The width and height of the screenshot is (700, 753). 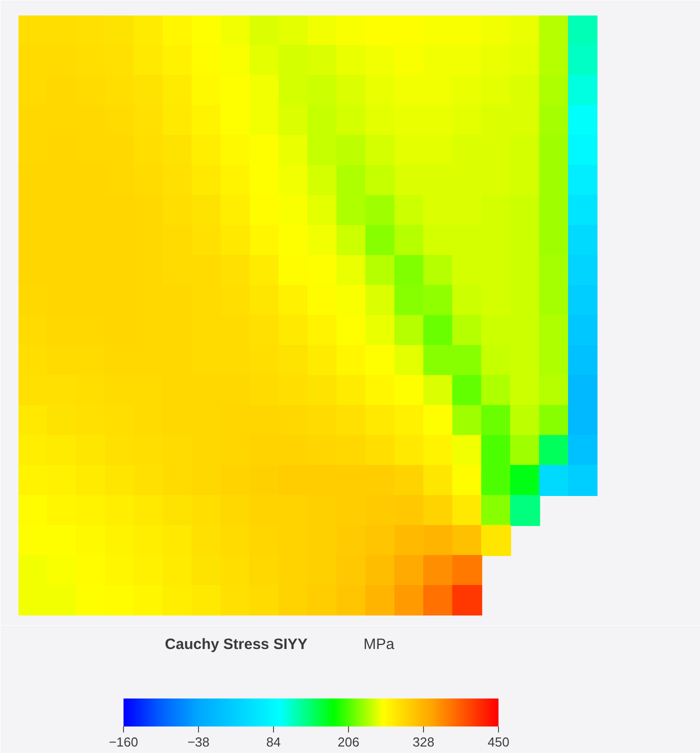 I want to click on color-bar-label: 206, so click(x=349, y=742).